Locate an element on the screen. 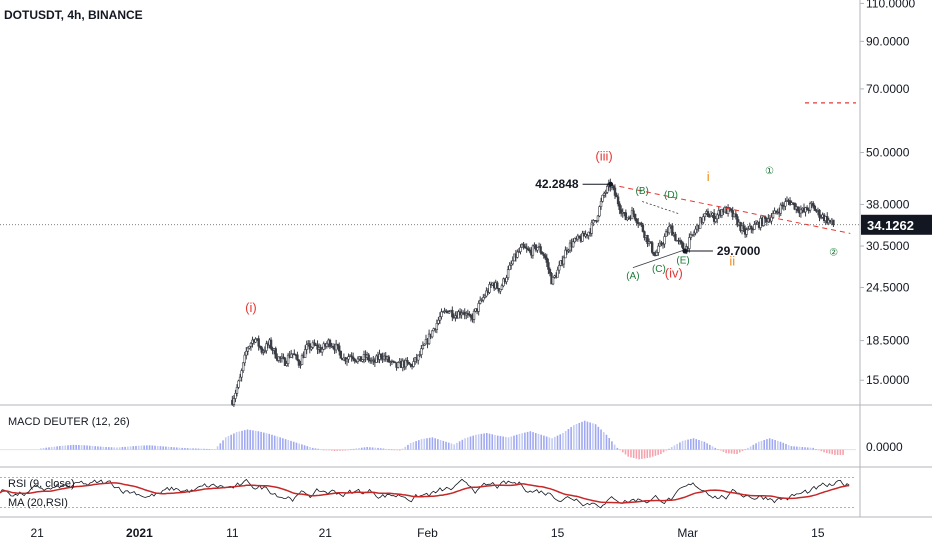  time-tick-label: 15 is located at coordinates (558, 533).